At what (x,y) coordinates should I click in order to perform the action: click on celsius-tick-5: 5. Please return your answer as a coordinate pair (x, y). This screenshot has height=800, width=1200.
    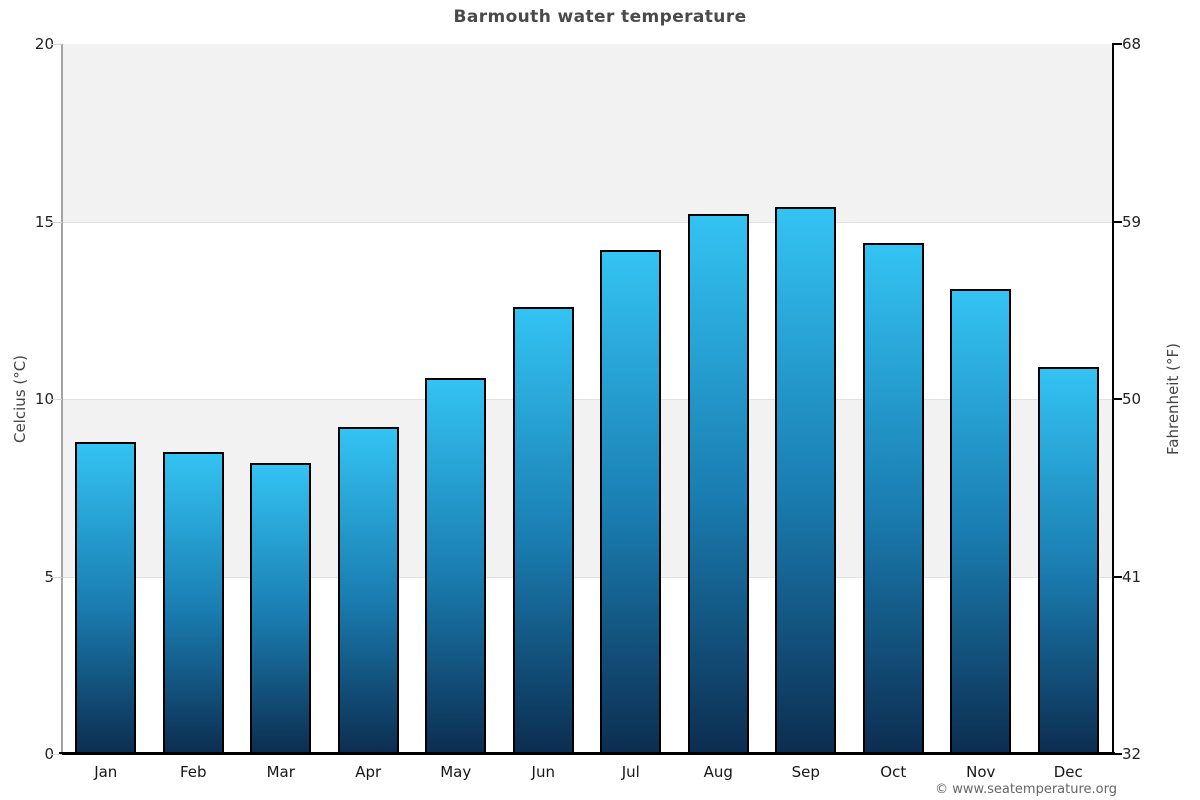
    Looking at the image, I should click on (49, 576).